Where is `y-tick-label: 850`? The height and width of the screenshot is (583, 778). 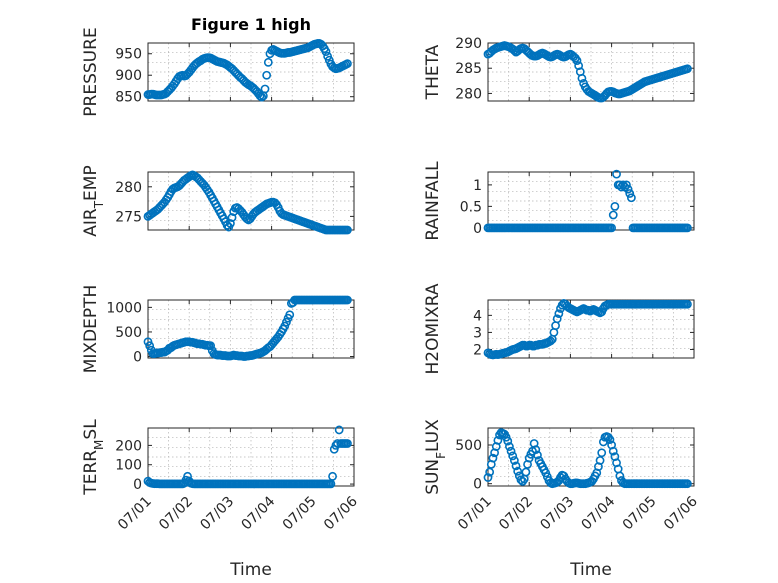 y-tick-label: 850 is located at coordinates (128, 98).